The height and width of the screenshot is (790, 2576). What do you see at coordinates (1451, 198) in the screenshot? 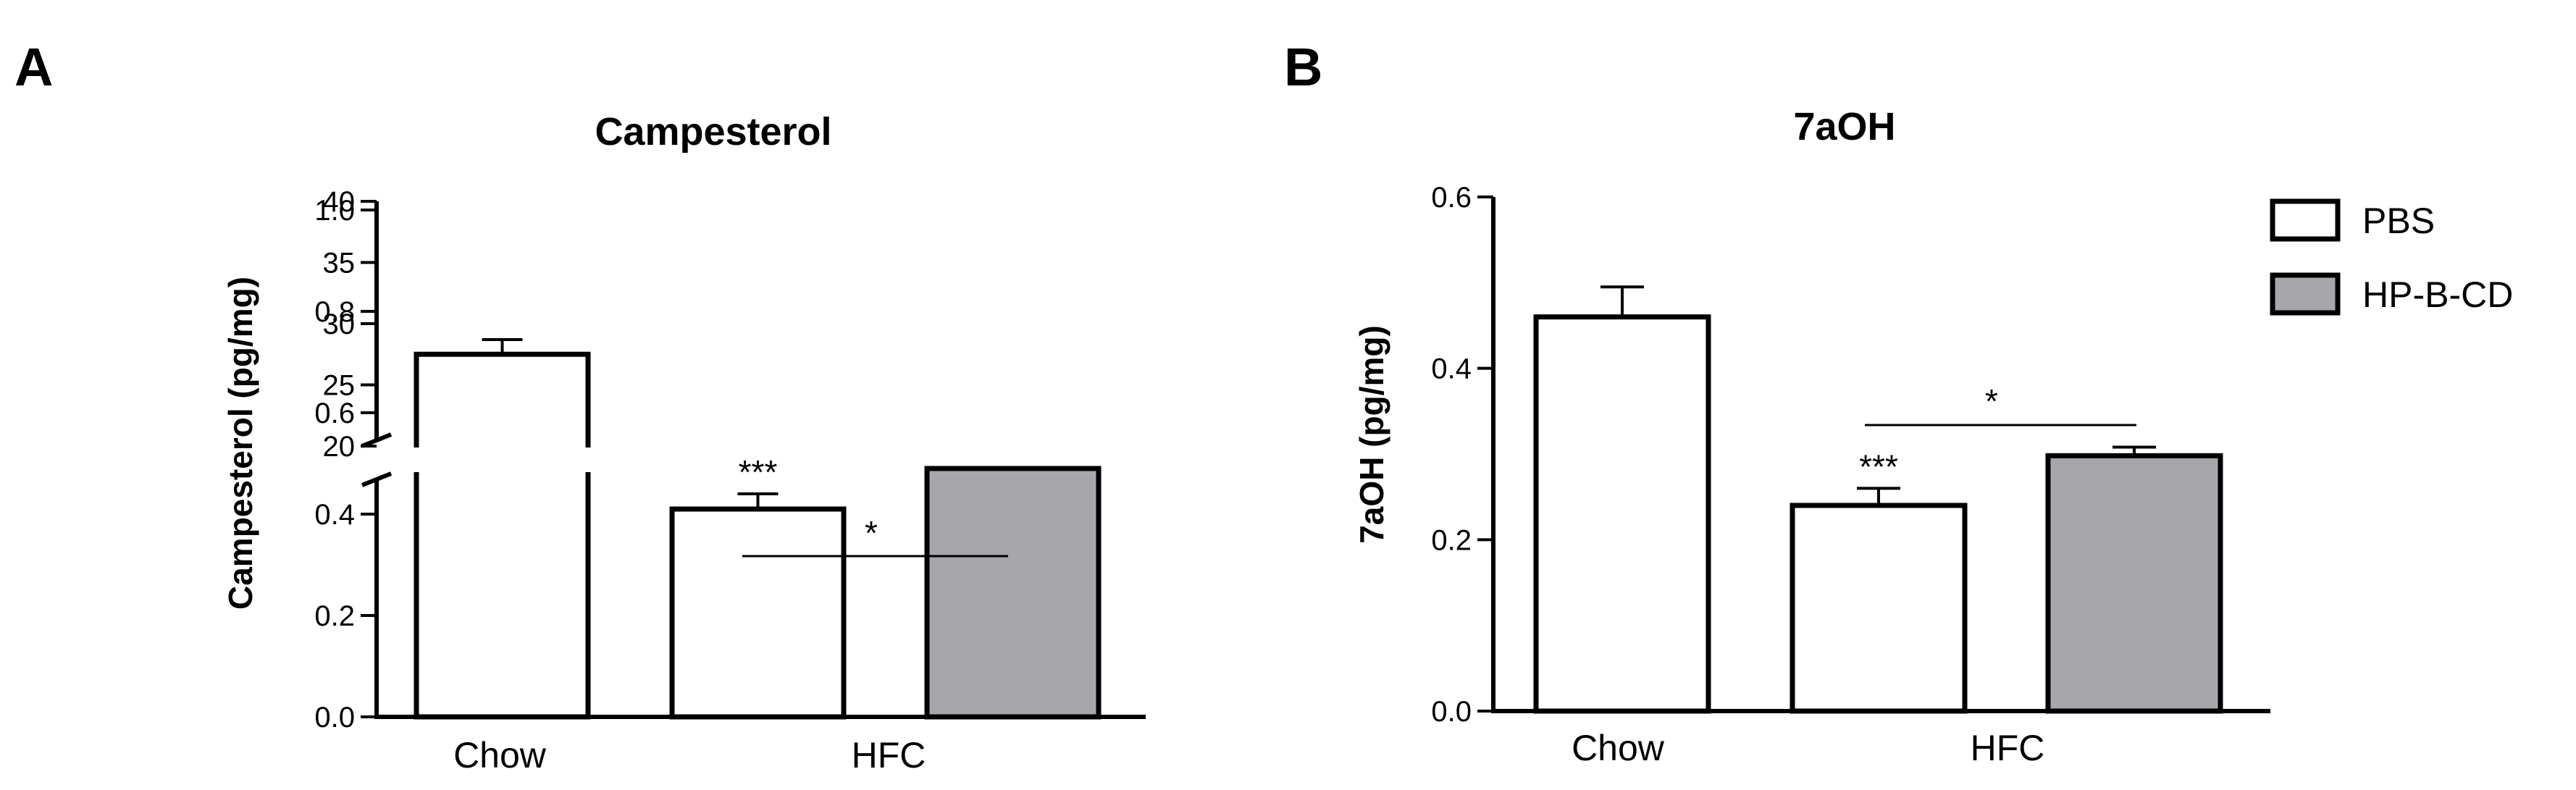
I see `panel-b-y-tick-label: 0.6` at bounding box center [1451, 198].